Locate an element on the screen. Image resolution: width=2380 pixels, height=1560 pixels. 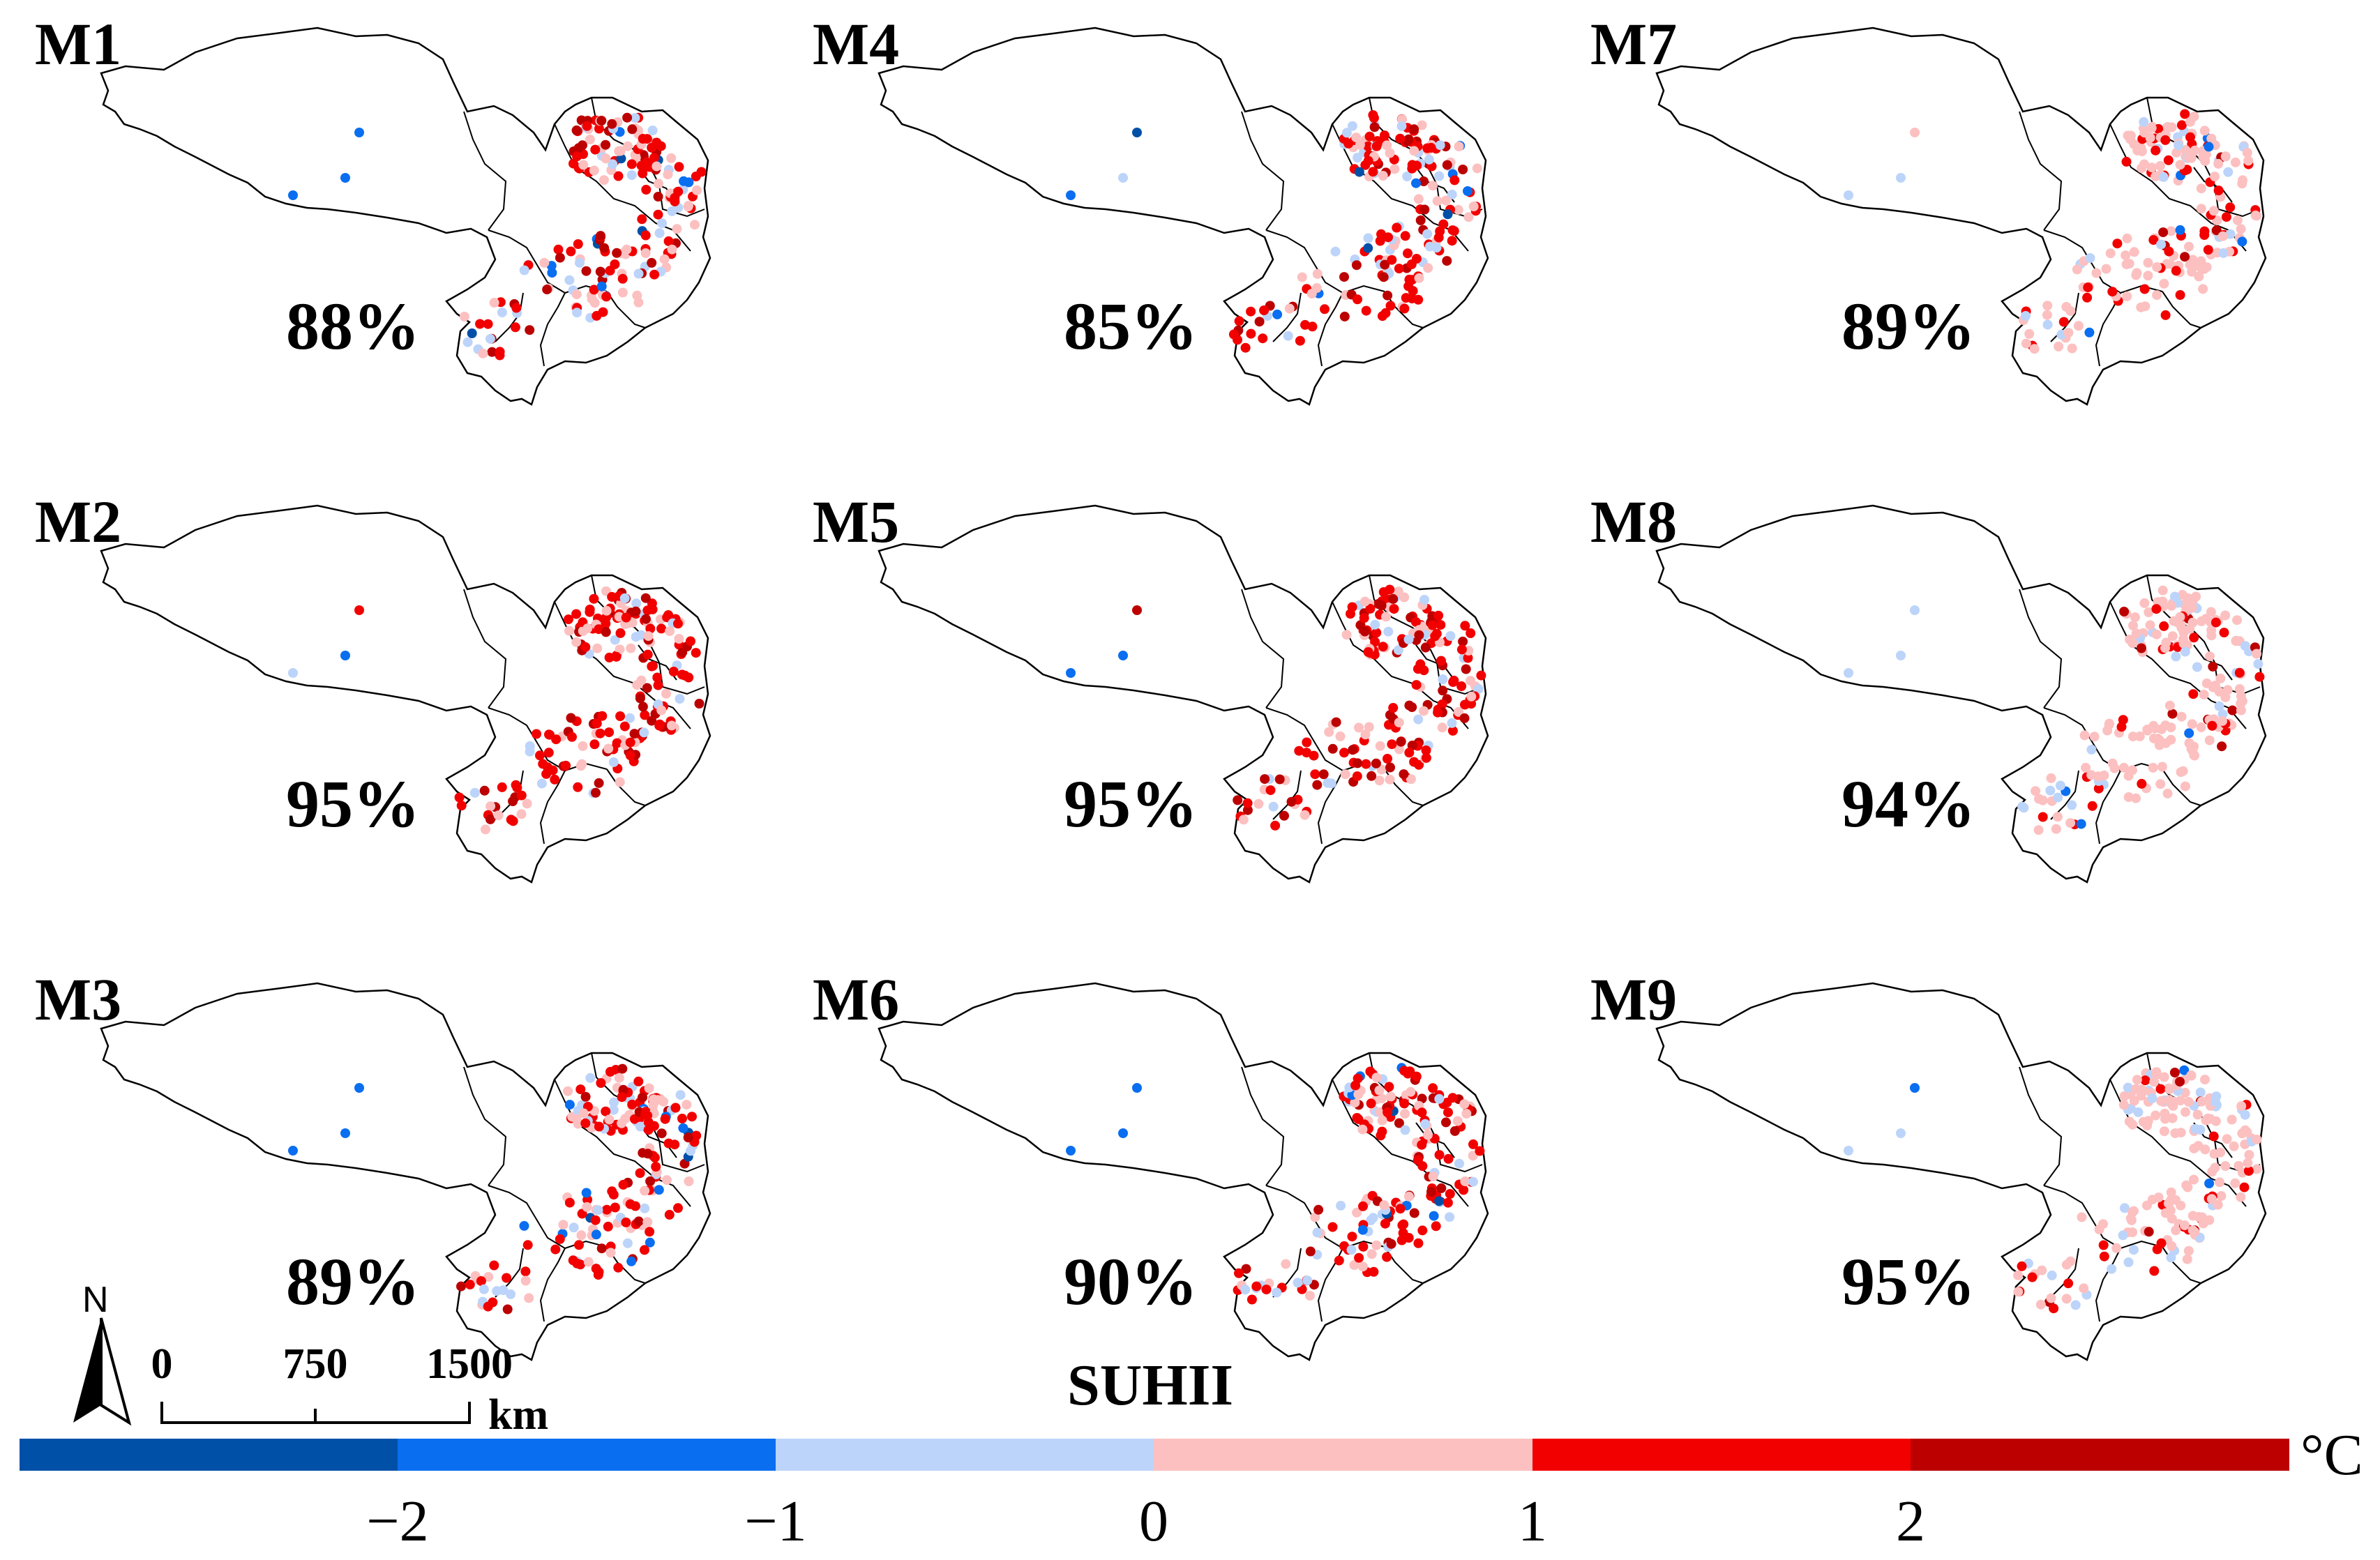
scale-bar is located at coordinates (315, 1413).